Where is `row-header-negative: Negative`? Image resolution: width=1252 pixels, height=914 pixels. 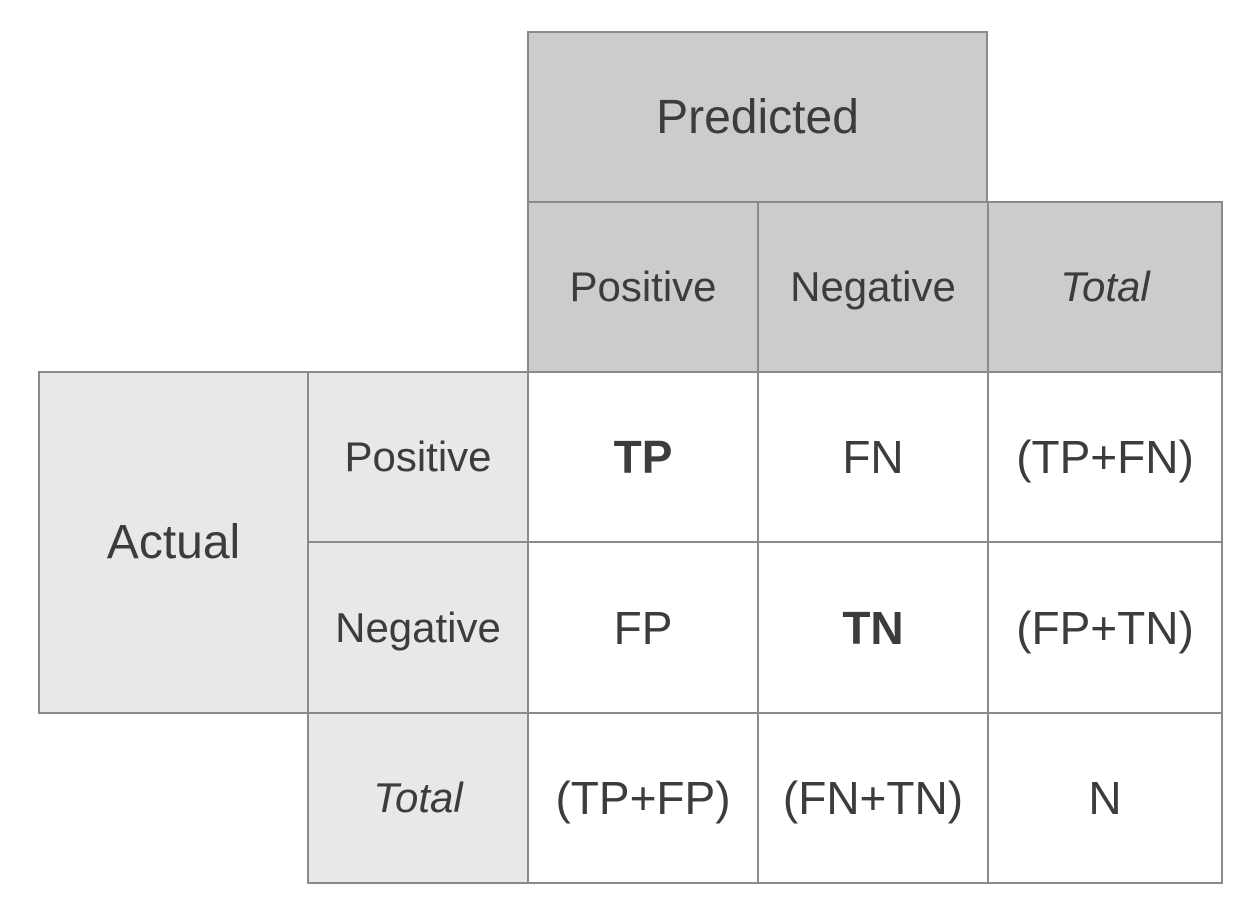
row-header-negative: Negative is located at coordinates (418, 627).